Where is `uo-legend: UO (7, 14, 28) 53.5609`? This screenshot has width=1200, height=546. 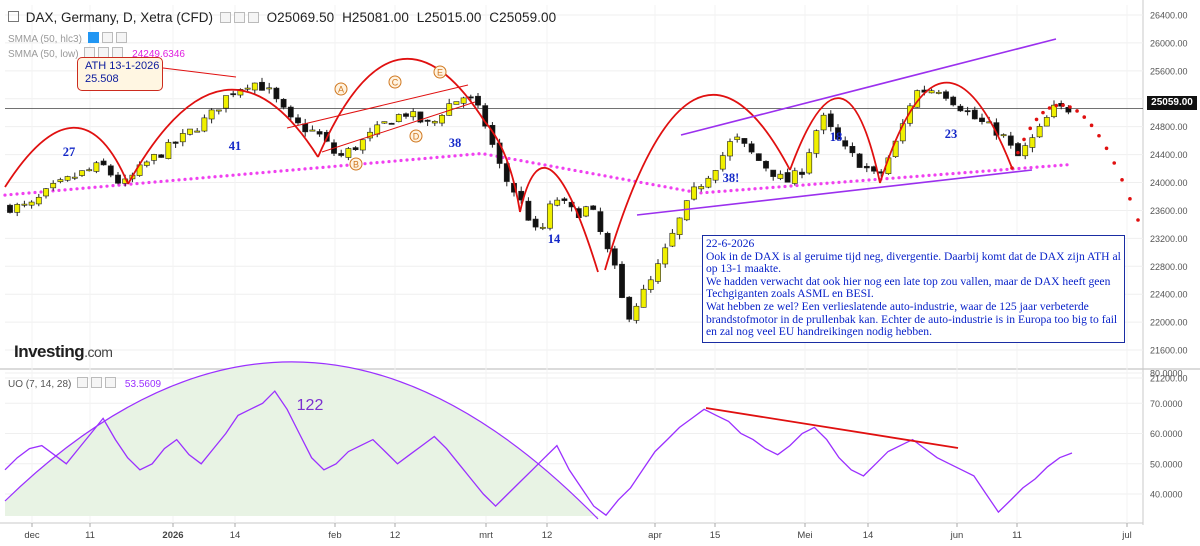
uo-legend: UO (7, 14, 28) 53.5609 is located at coordinates (84, 383).